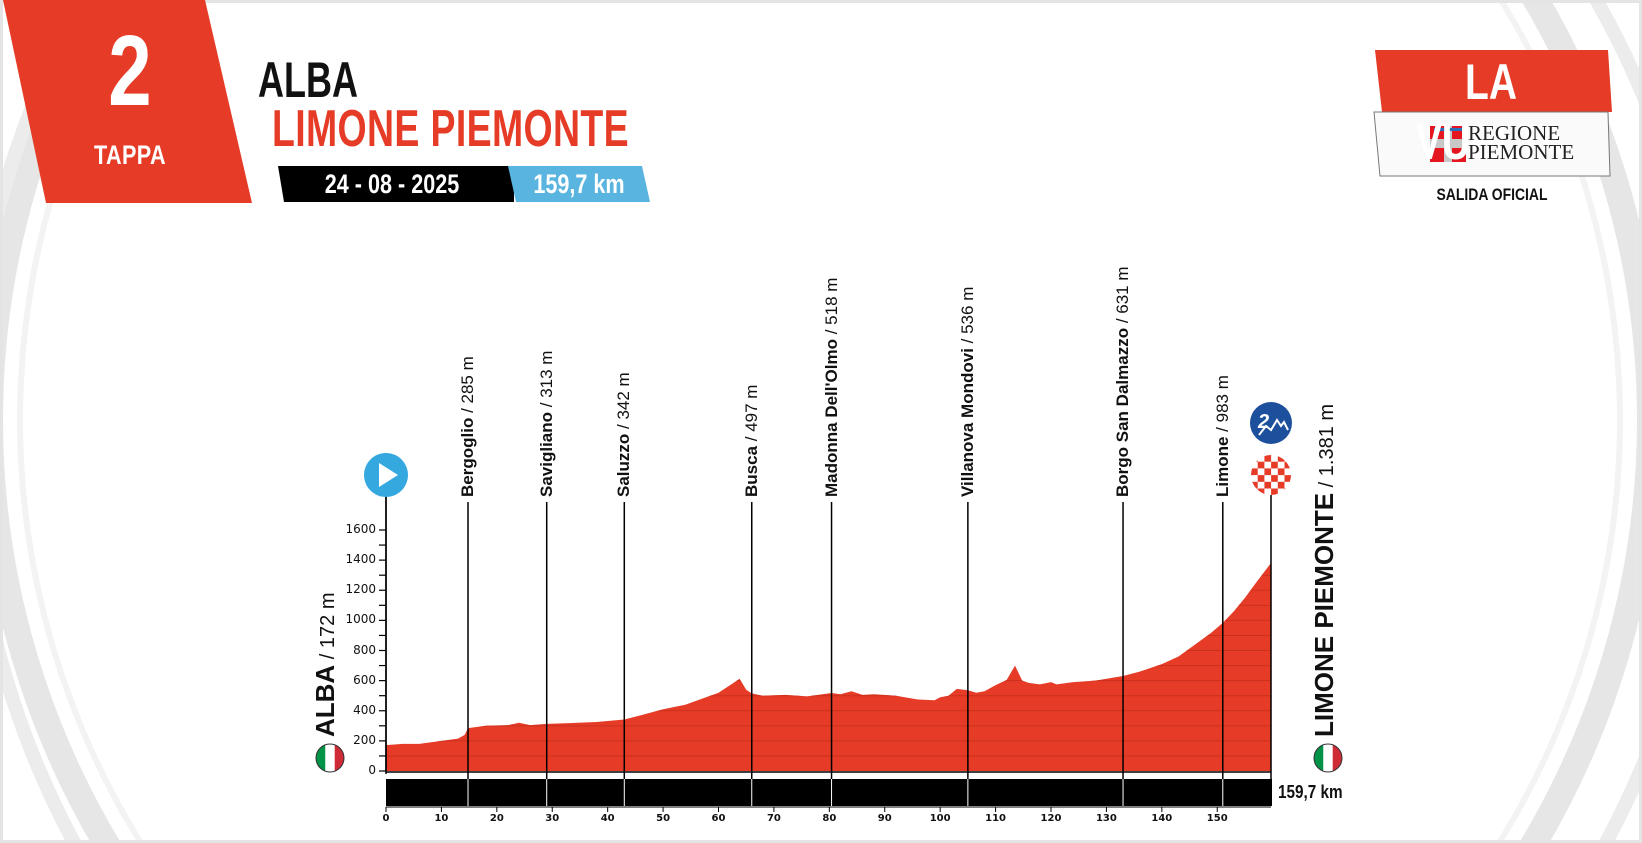 Image resolution: width=1642 pixels, height=843 pixels. Describe the element at coordinates (308, 80) in the screenshot. I see `start-city-title: ALBA` at that location.